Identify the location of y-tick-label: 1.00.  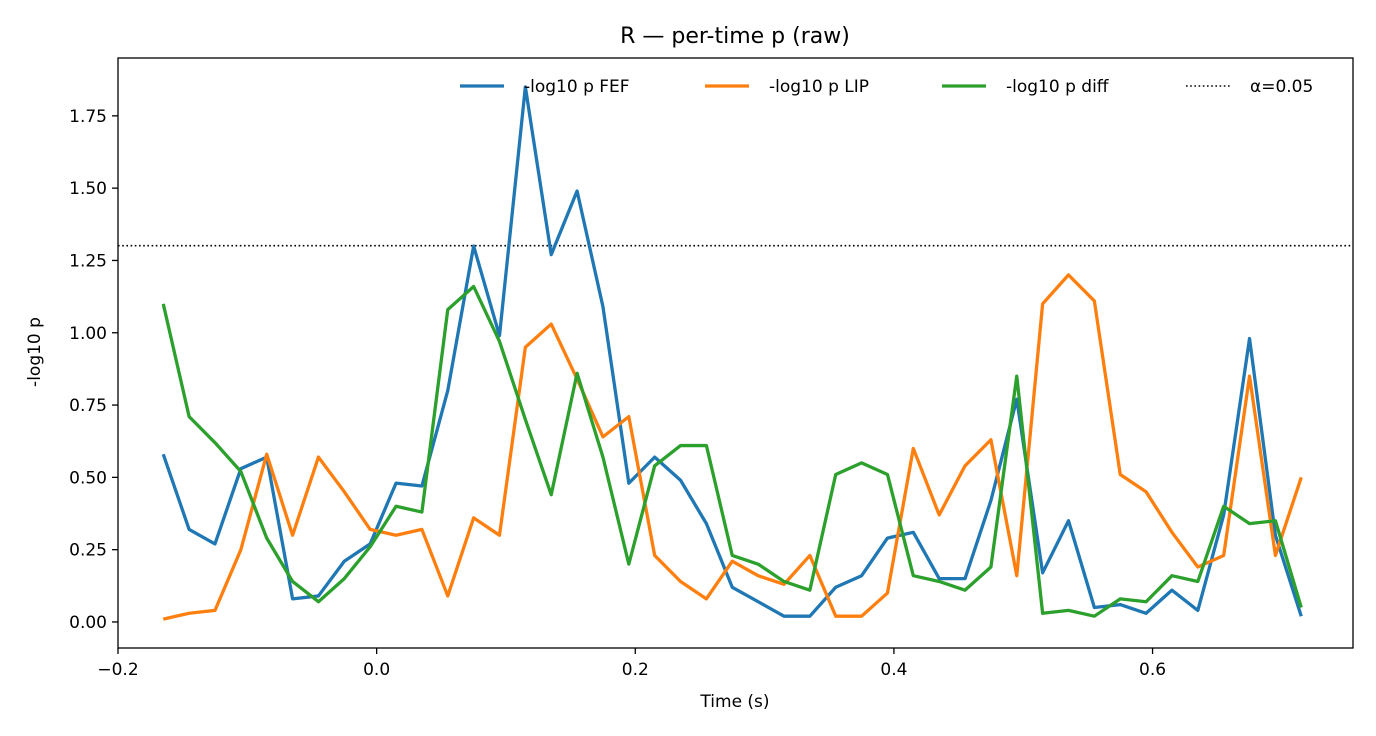
(88, 334).